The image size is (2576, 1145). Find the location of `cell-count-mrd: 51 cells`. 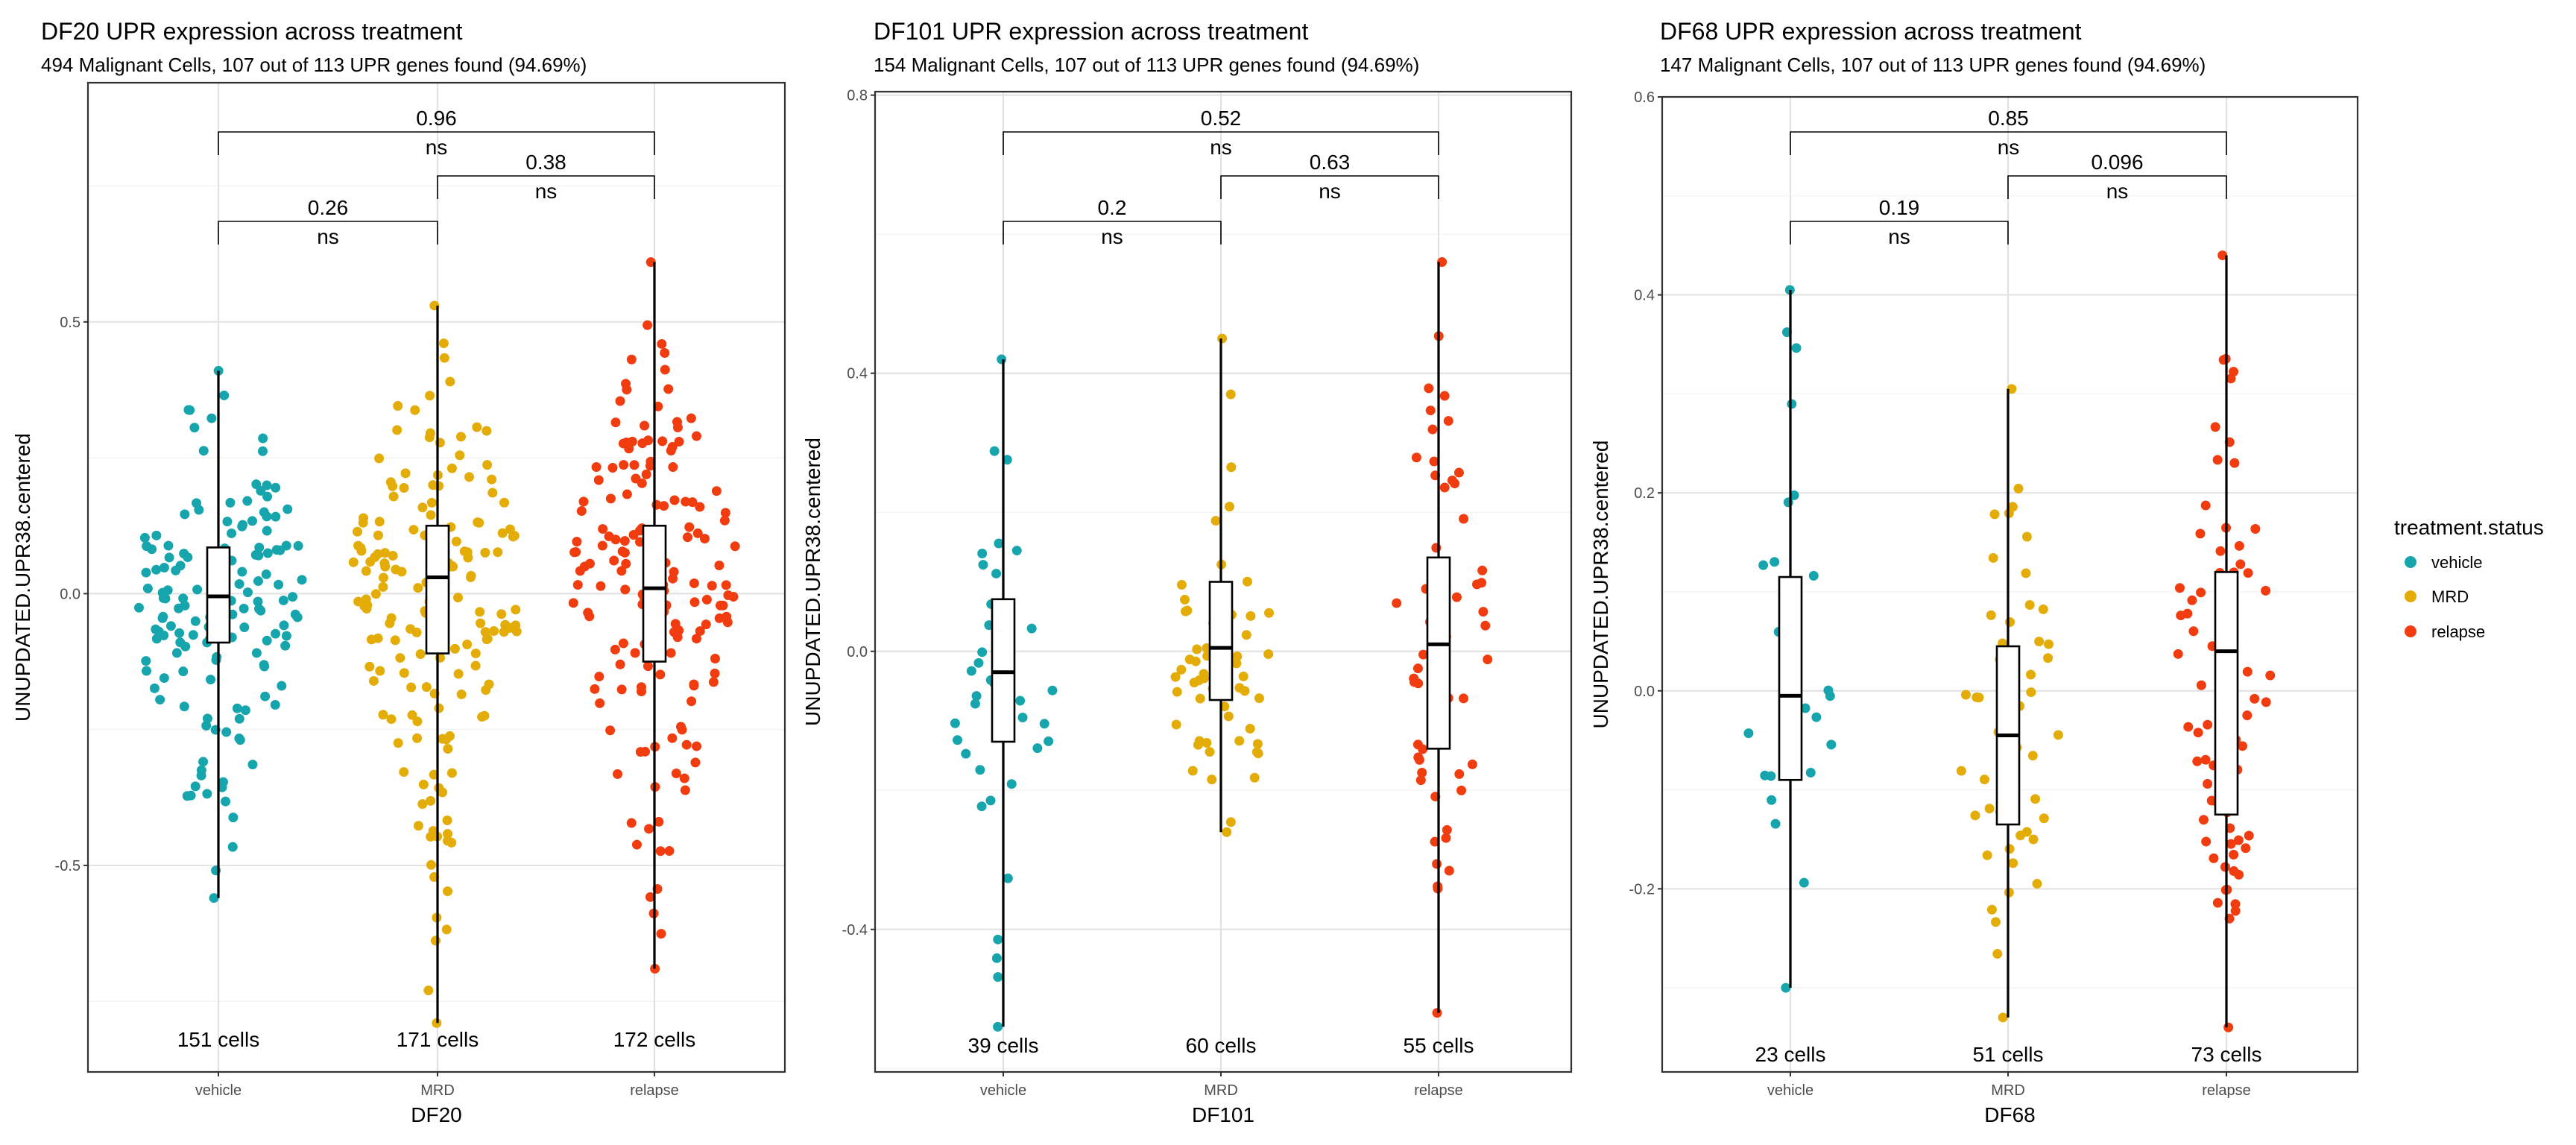

cell-count-mrd: 51 cells is located at coordinates (2009, 1054).